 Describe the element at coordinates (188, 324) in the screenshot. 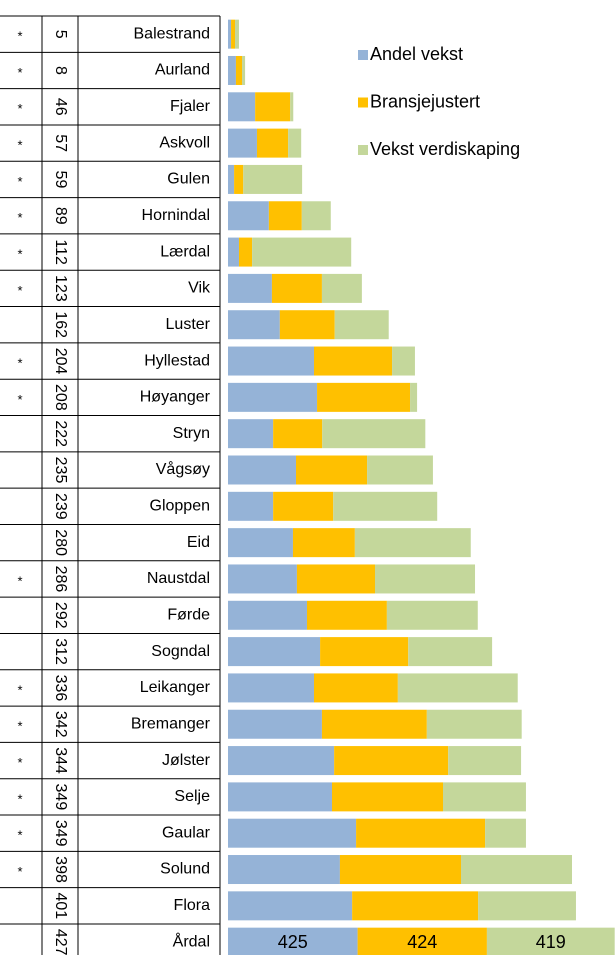

I see `category-label: Luster` at that location.